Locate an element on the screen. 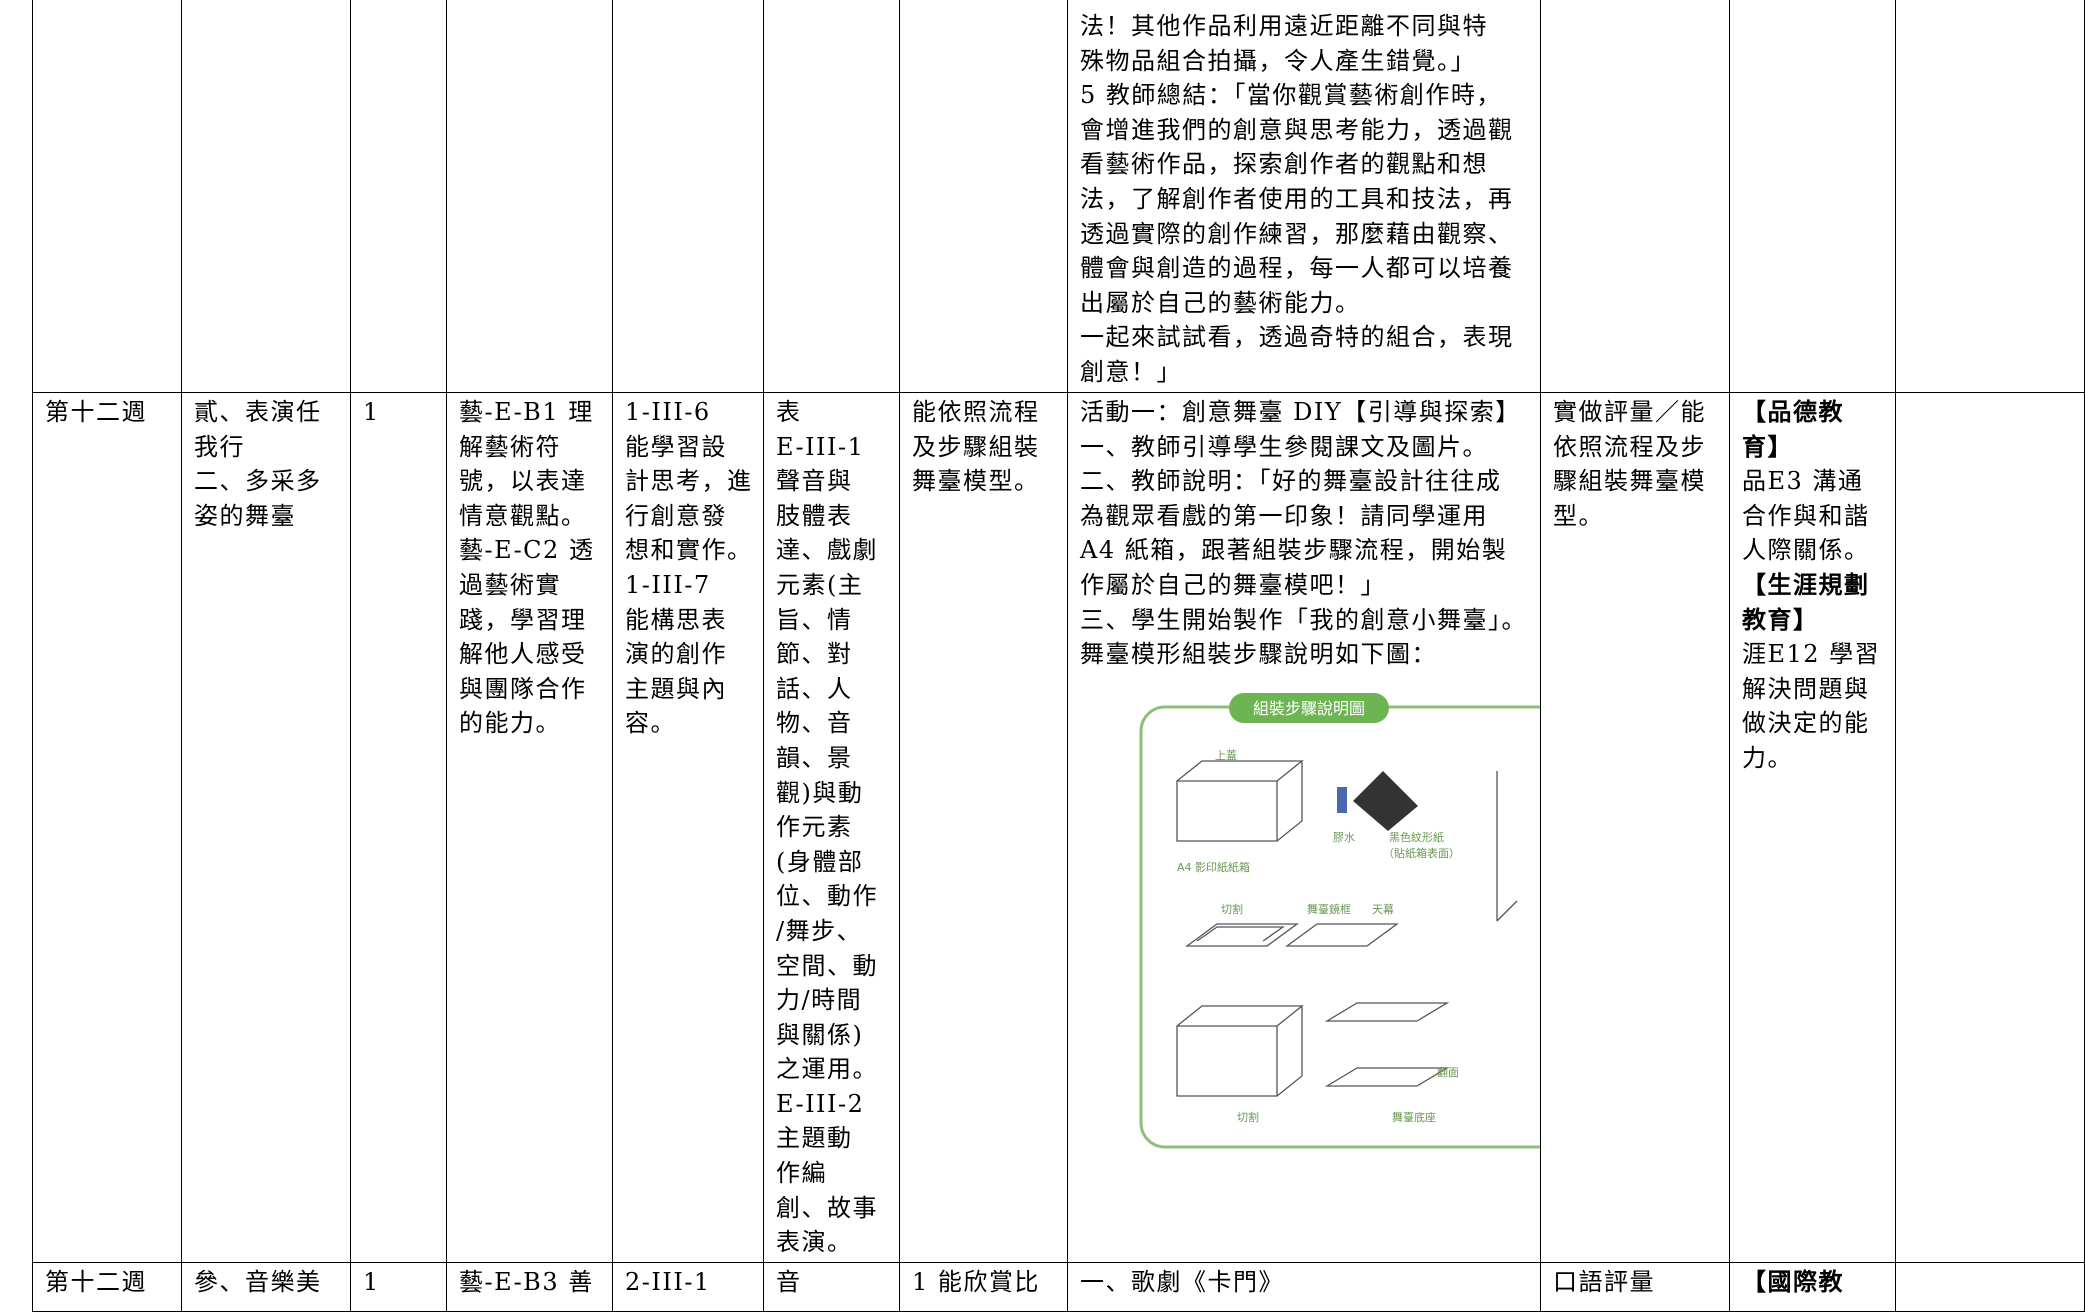  text-line: 演的創作 is located at coordinates (676, 654).